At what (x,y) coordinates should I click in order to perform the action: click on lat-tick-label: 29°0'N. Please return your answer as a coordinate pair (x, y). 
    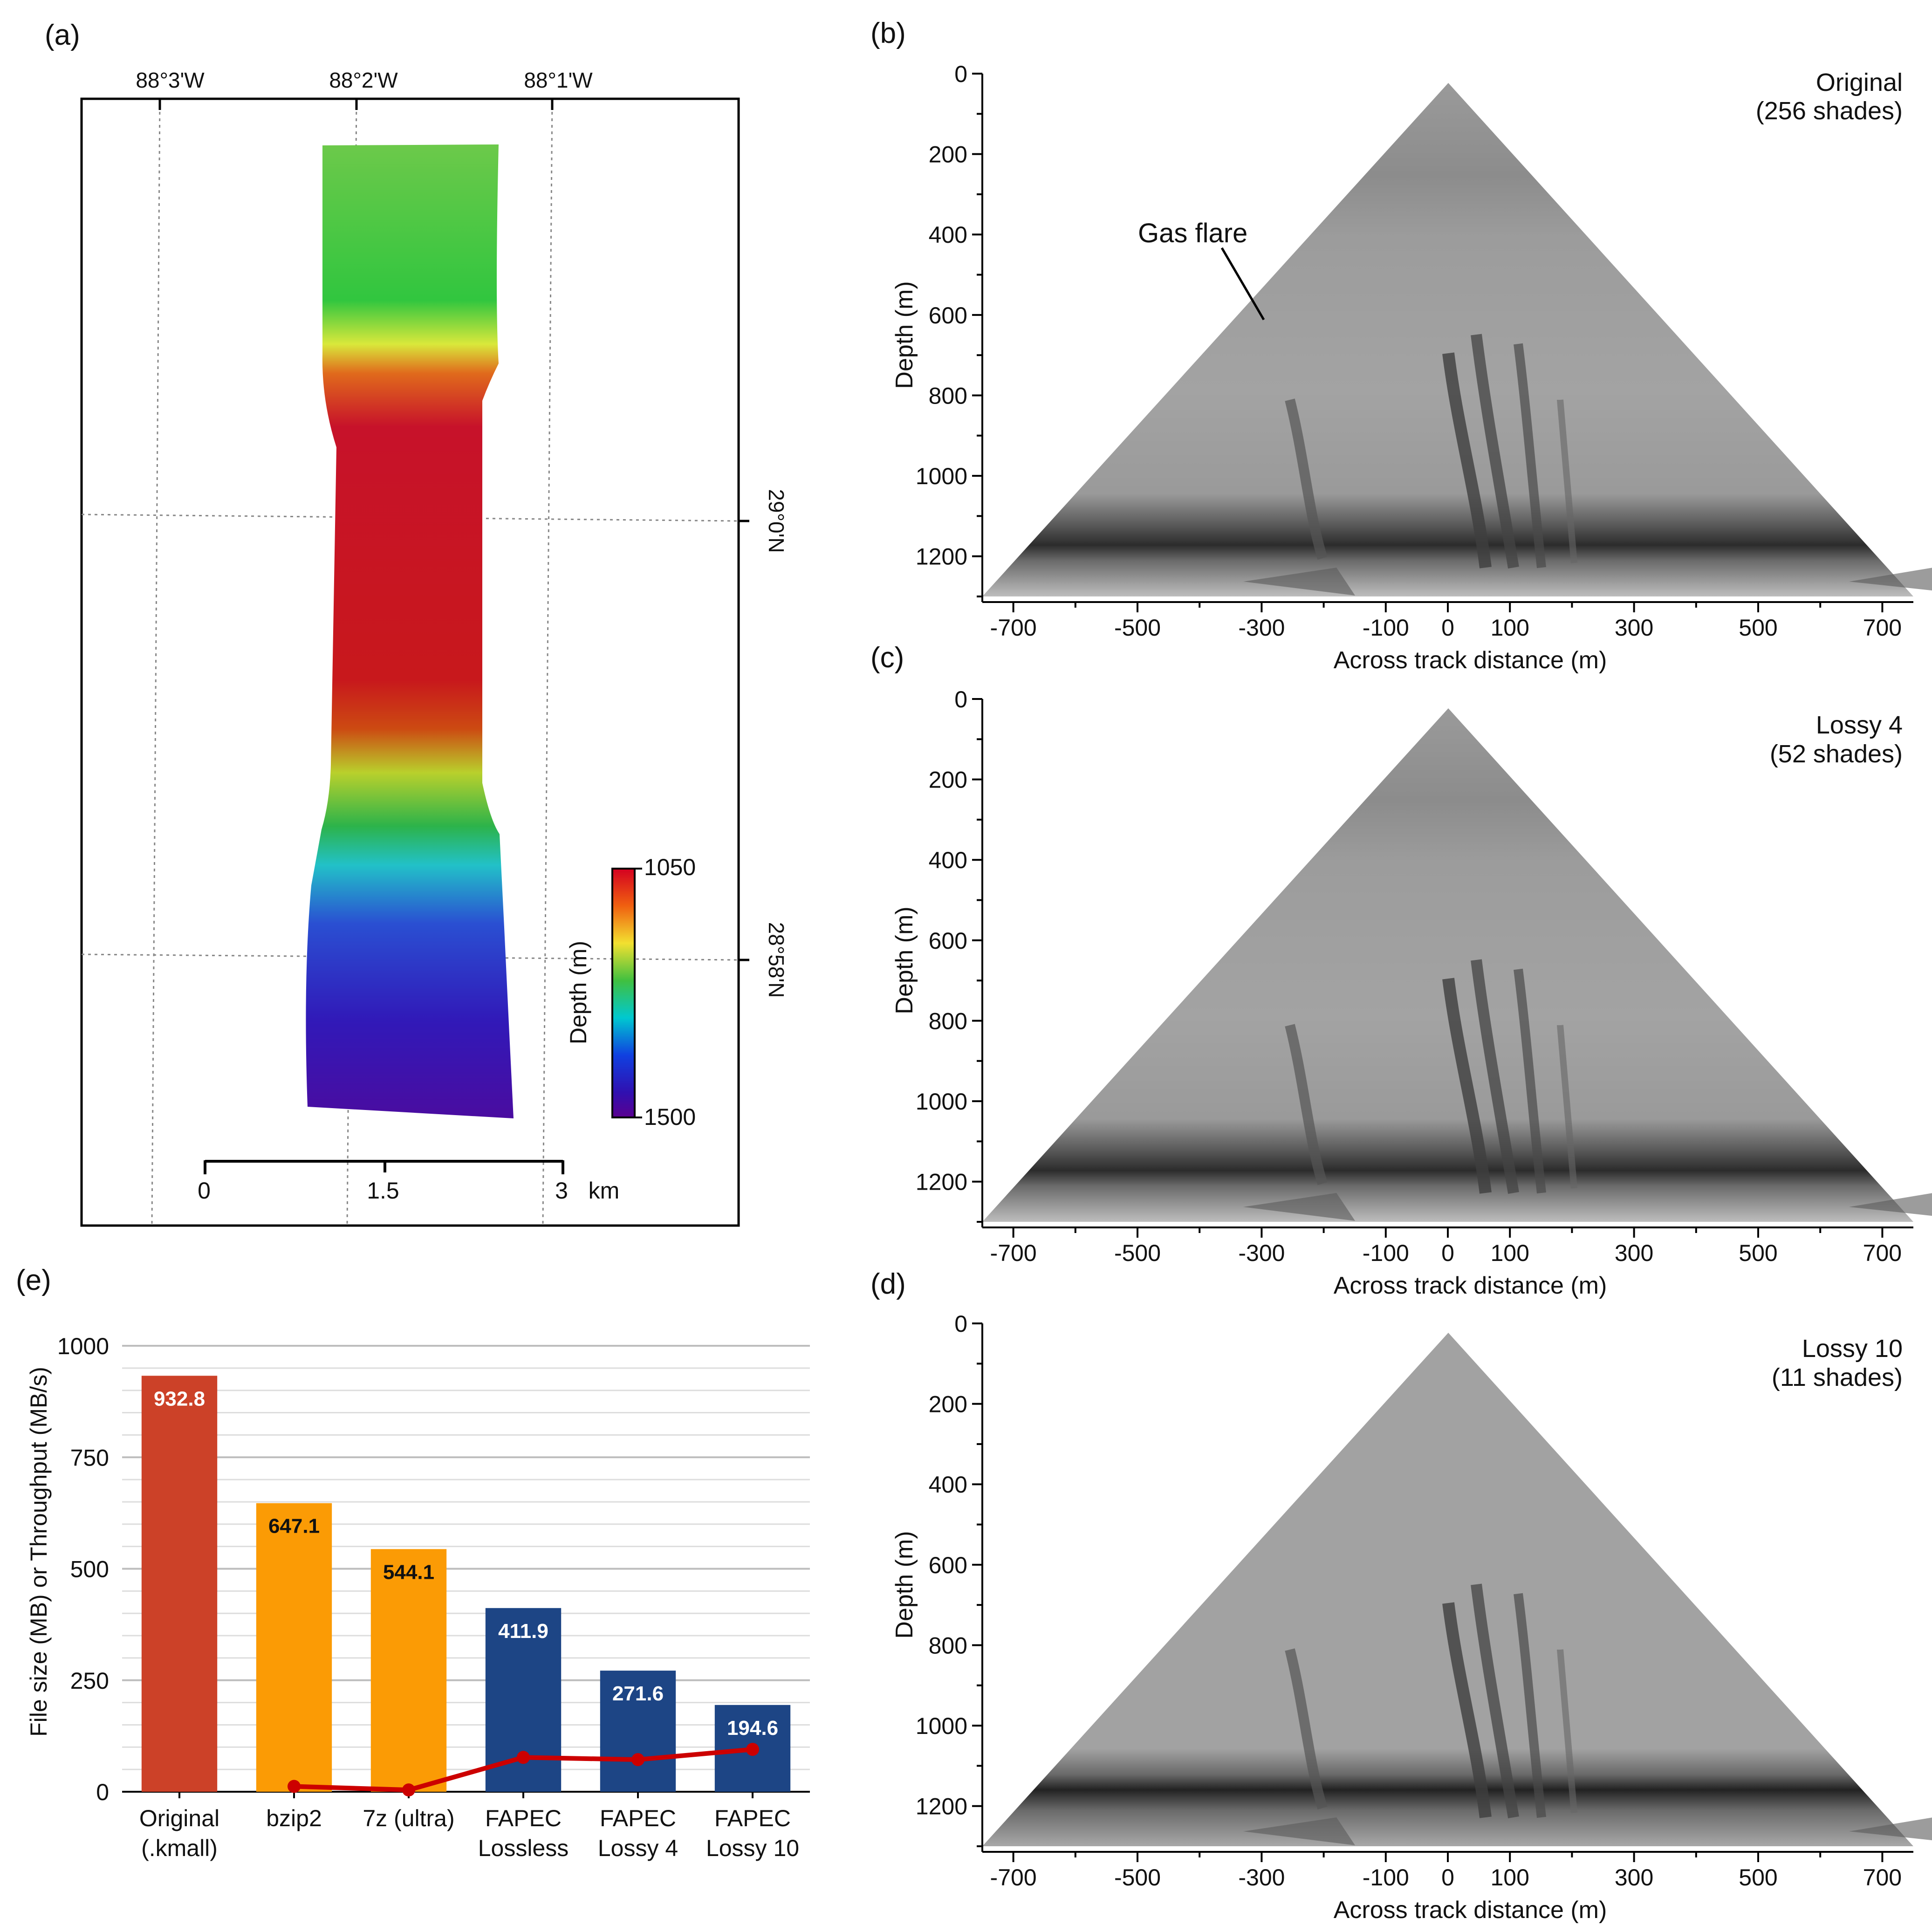
    Looking at the image, I should click on (776, 521).